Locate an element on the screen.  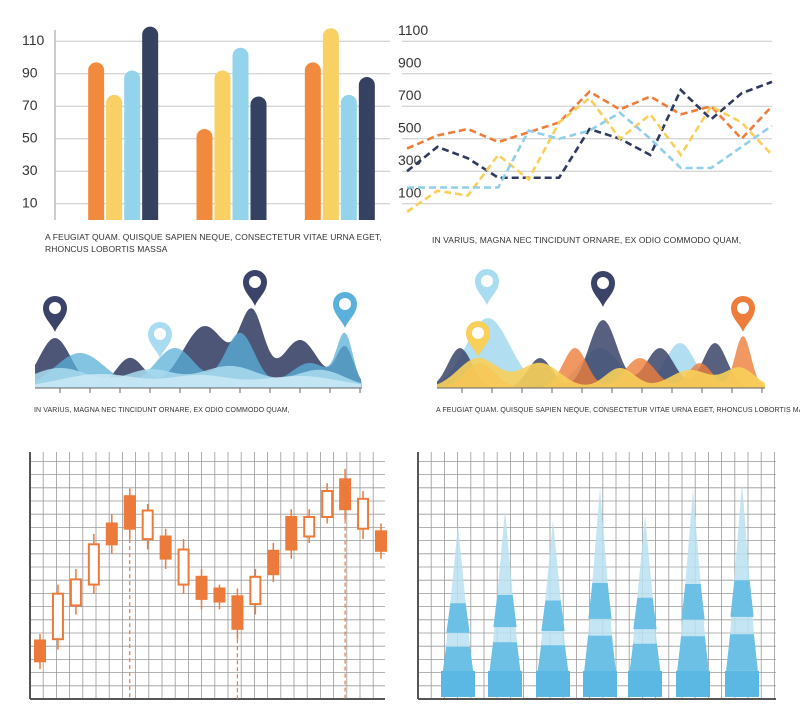
y-tick-label: 500 is located at coordinates (410, 127).